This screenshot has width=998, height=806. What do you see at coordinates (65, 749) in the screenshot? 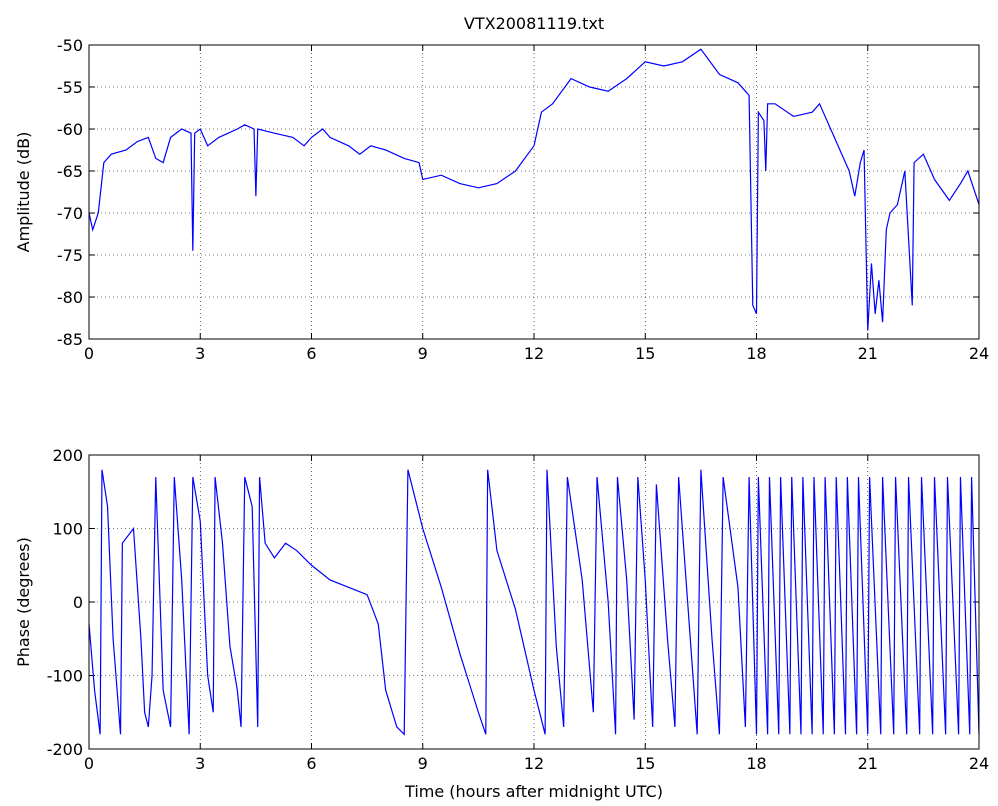
I see `y-tick-label: -200` at bounding box center [65, 749].